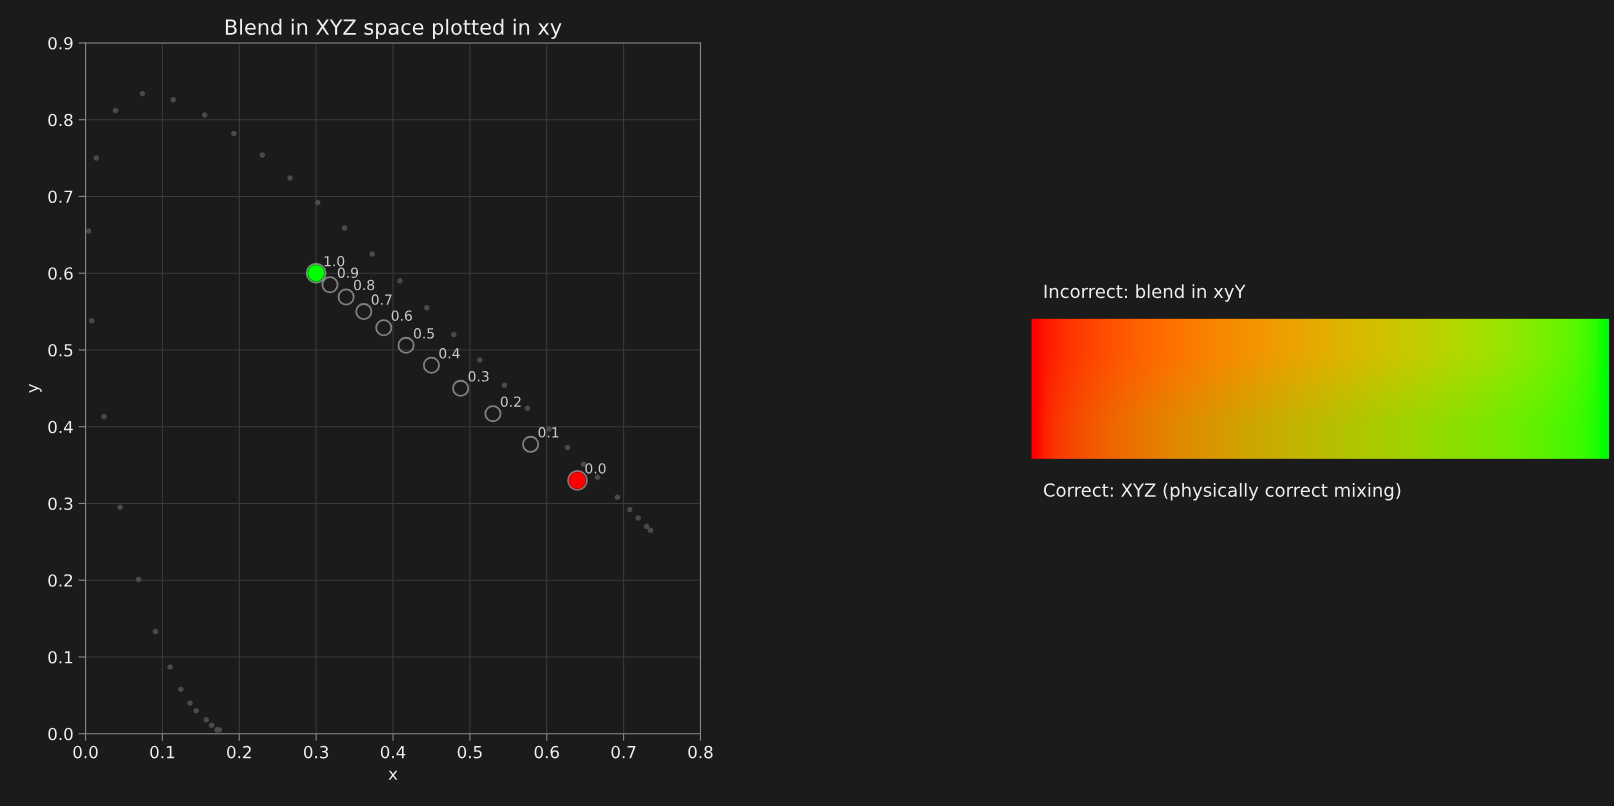  What do you see at coordinates (381, 299) in the screenshot?
I see `annotation: 0.7` at bounding box center [381, 299].